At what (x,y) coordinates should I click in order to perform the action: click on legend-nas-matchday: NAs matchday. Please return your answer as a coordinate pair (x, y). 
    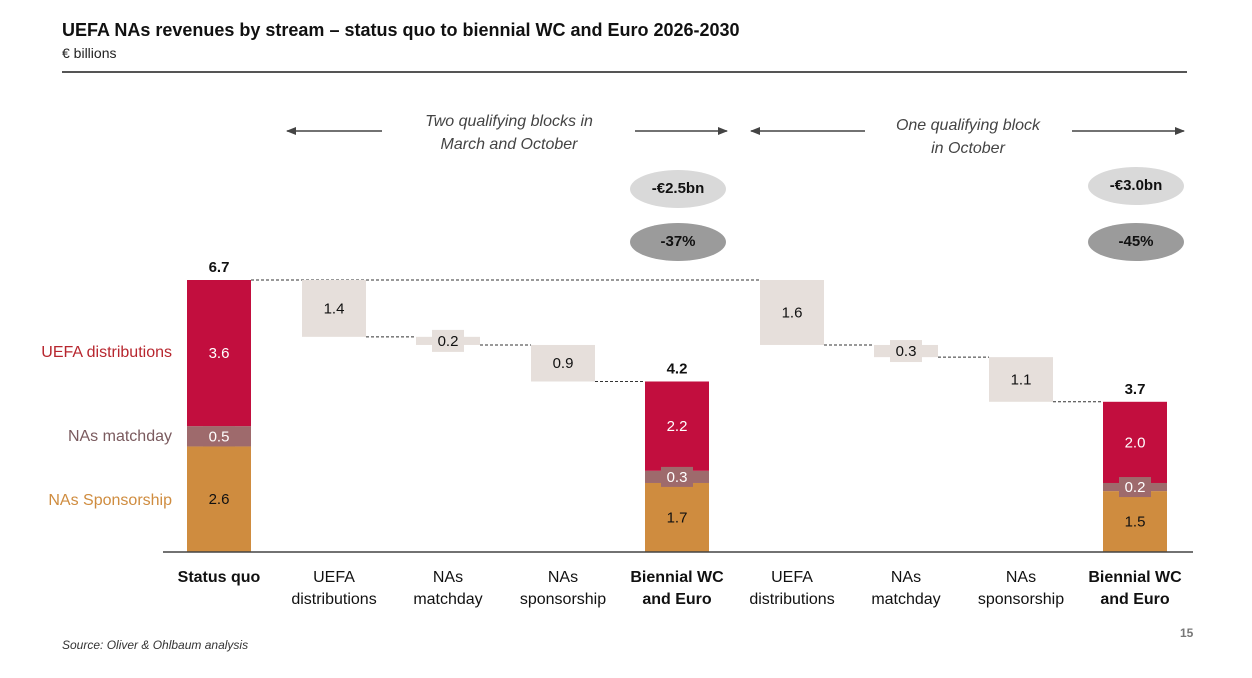
    Looking at the image, I should click on (119, 436).